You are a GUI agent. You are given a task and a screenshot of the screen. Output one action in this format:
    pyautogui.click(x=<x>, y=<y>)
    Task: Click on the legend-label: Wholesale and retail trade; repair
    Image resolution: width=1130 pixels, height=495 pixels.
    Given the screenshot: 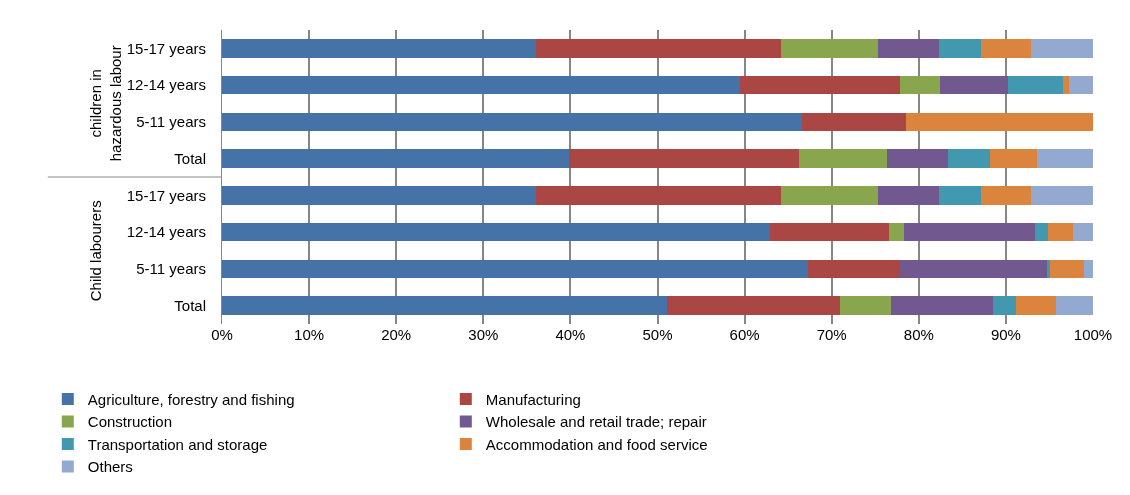 What is the action you would take?
    pyautogui.click(x=596, y=422)
    